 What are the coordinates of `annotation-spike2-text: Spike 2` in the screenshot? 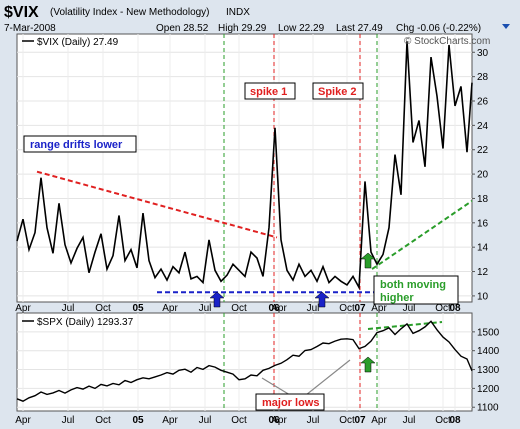 It's located at (337, 92).